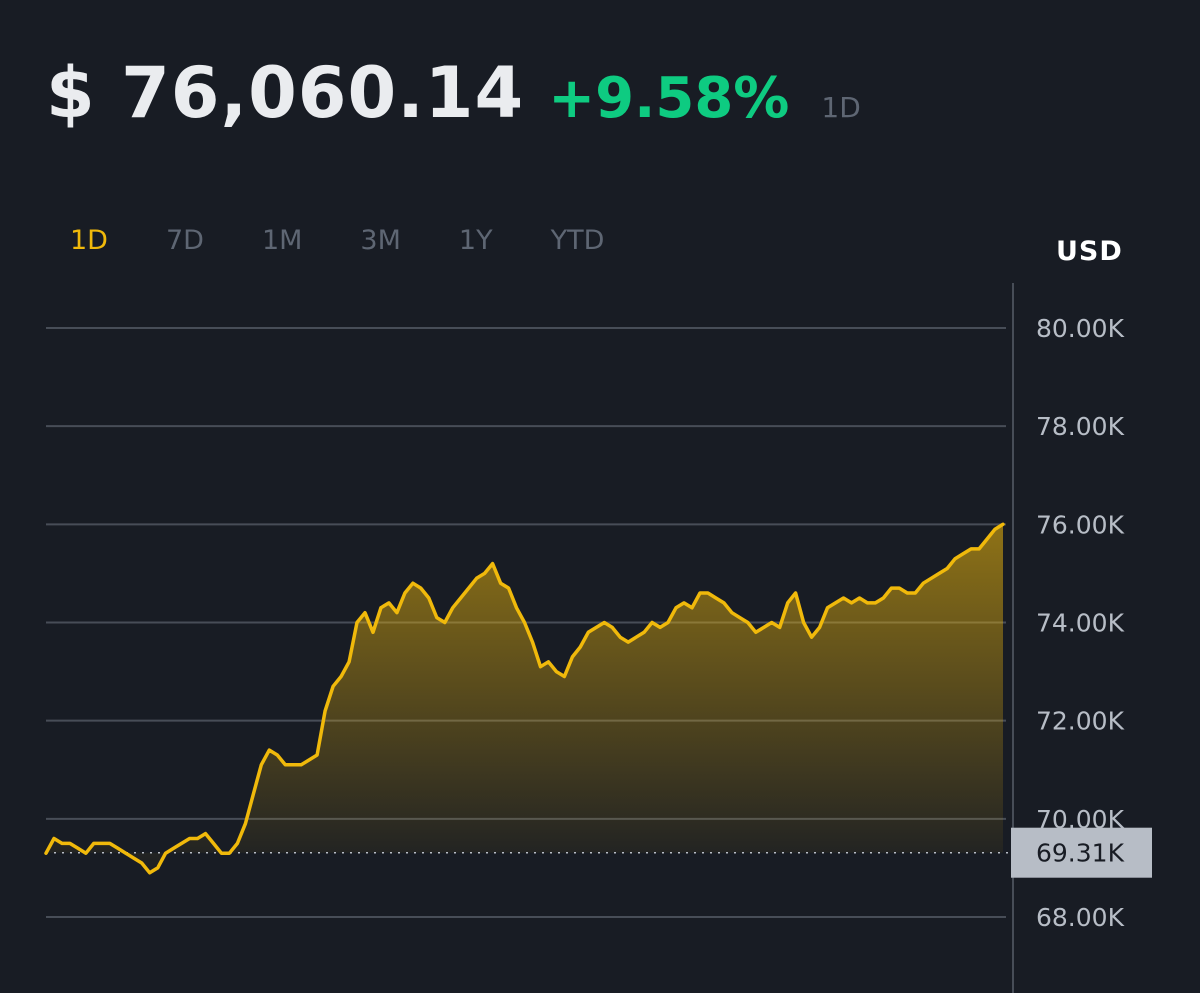 The image size is (1200, 993). What do you see at coordinates (841, 107) in the screenshot?
I see `price-change-period: 1D` at bounding box center [841, 107].